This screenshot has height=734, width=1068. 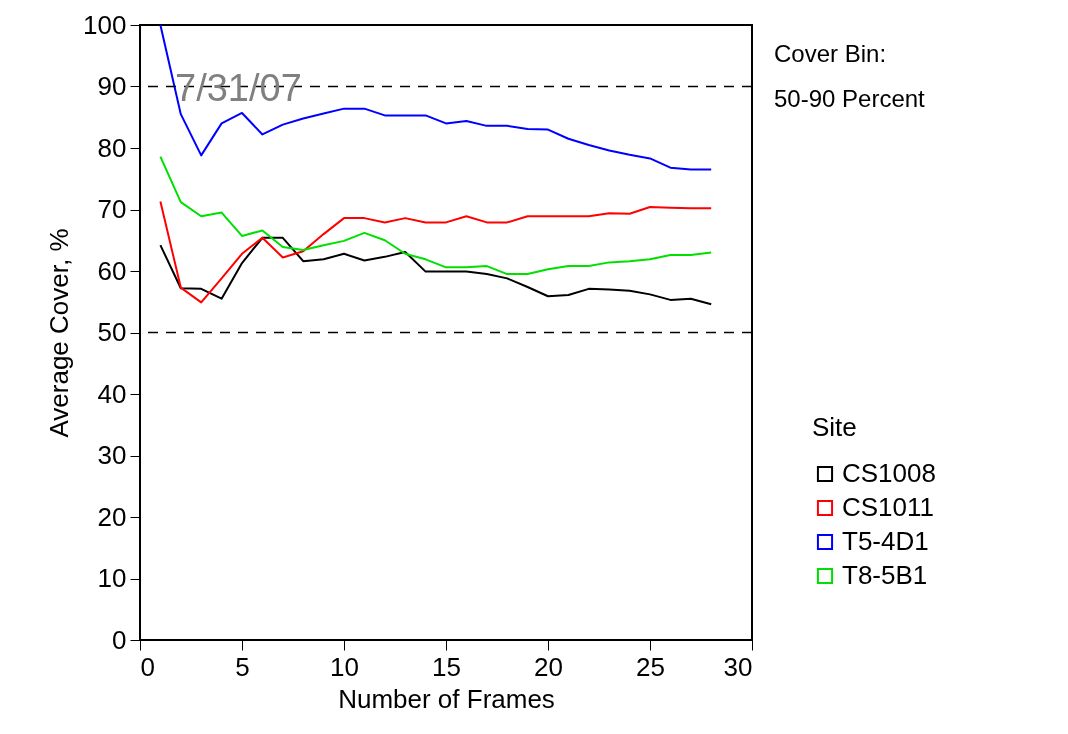 I want to click on legend-label: CS1011, so click(x=888, y=507).